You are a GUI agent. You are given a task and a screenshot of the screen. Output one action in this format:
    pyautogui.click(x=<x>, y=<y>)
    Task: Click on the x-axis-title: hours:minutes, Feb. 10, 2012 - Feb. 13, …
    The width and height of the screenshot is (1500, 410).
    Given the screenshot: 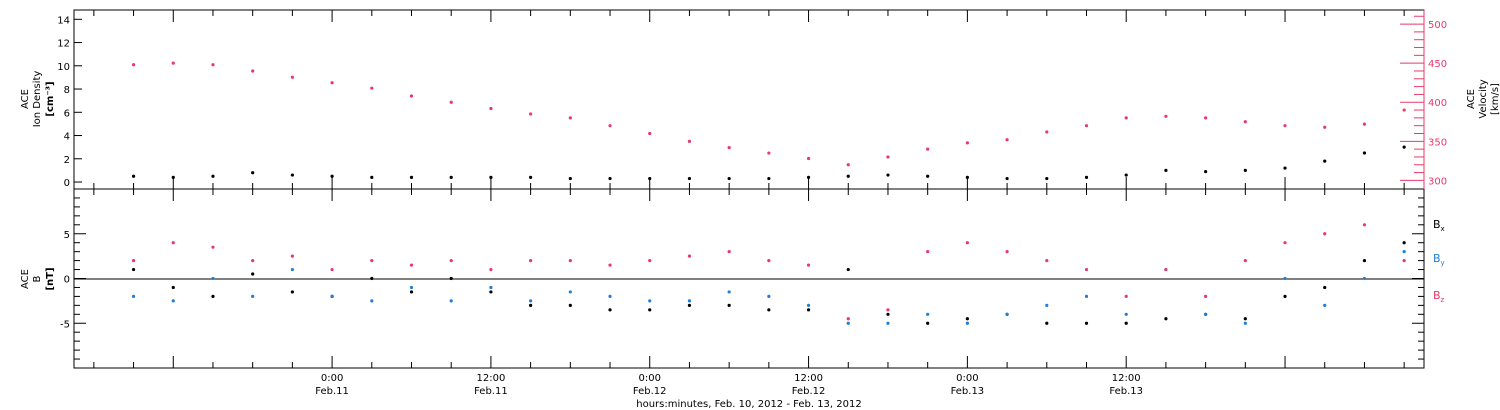 What is the action you would take?
    pyautogui.click(x=748, y=404)
    